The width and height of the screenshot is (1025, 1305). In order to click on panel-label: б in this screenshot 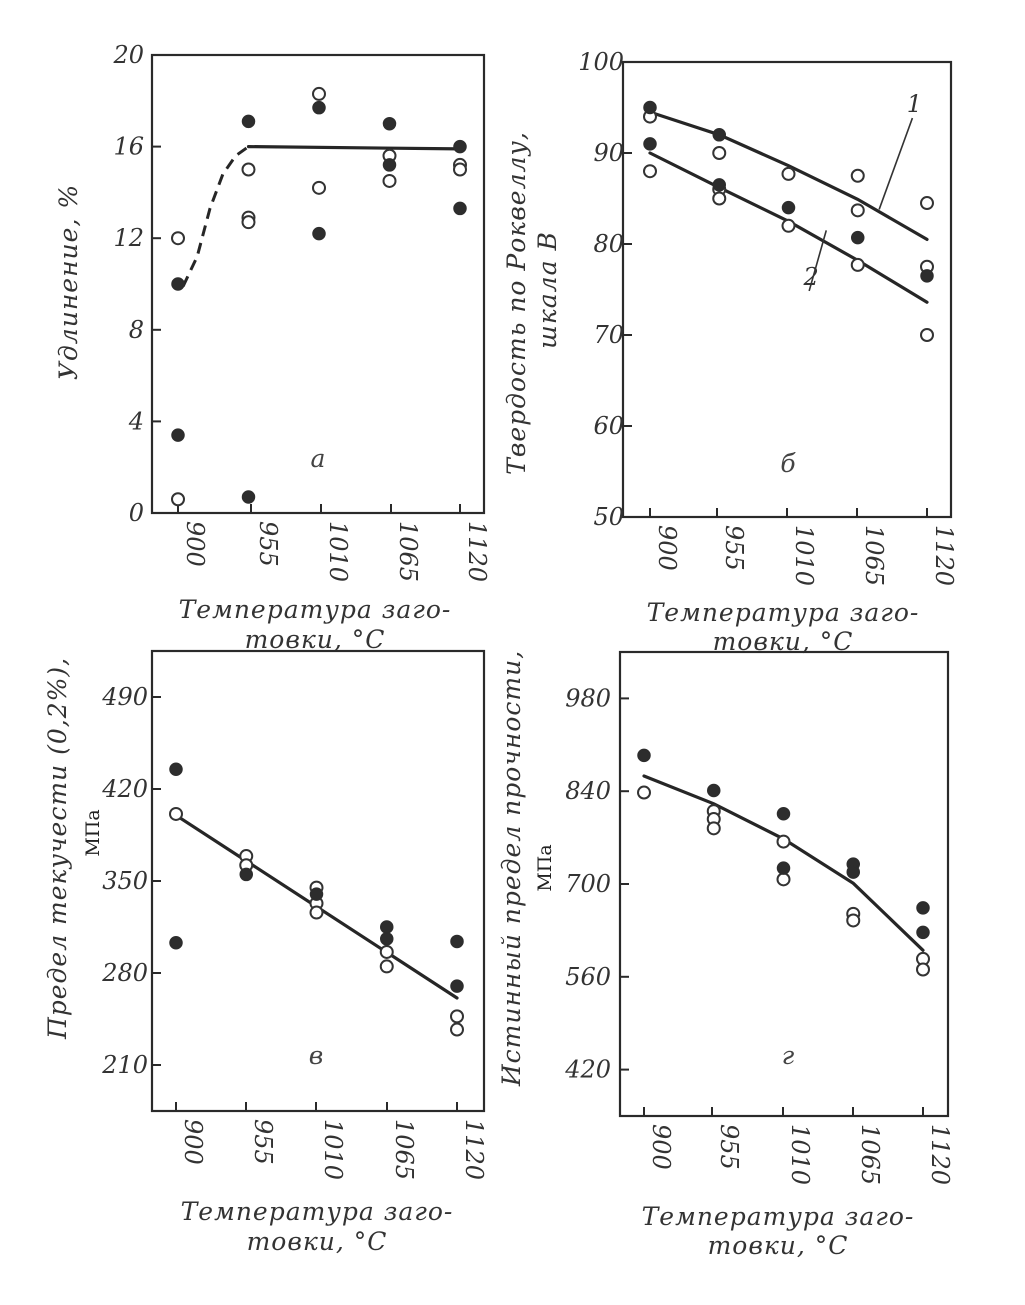, I will do `click(788, 463)`.